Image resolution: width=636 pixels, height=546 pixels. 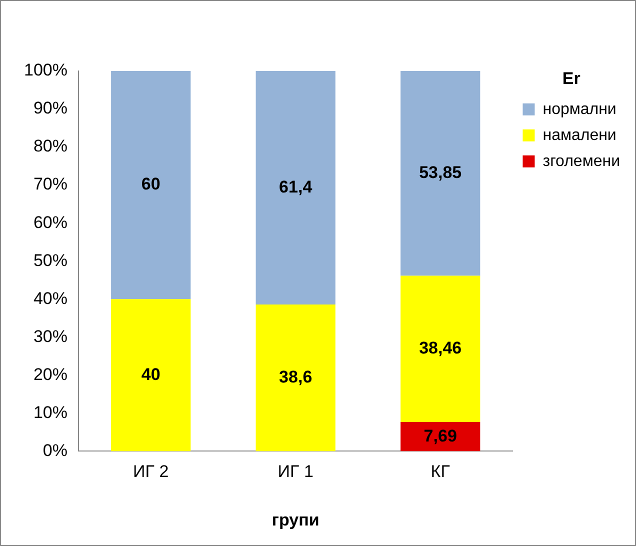 What do you see at coordinates (50, 374) in the screenshot?
I see `y-tick-label: 20%` at bounding box center [50, 374].